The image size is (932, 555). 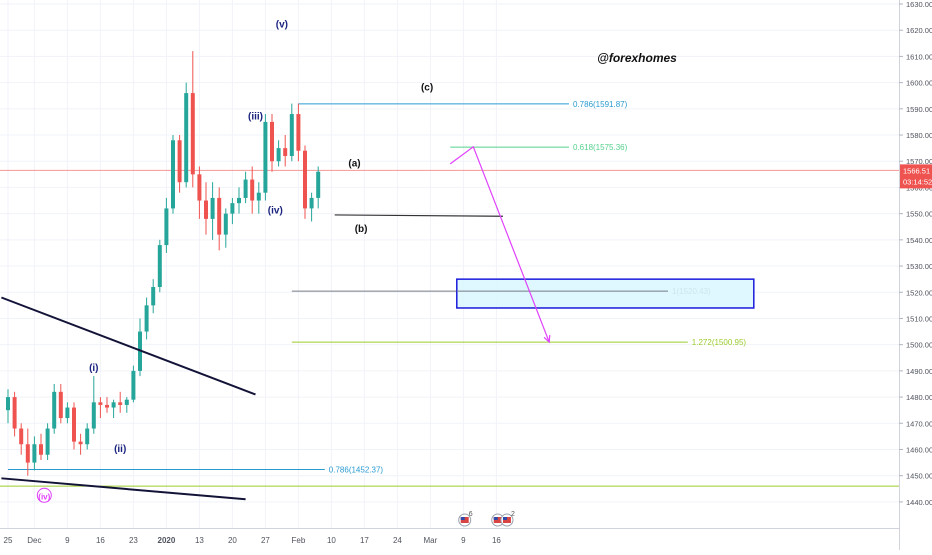 What do you see at coordinates (600, 147) in the screenshot?
I see `fib-level-label: 0.618(1575.36)` at bounding box center [600, 147].